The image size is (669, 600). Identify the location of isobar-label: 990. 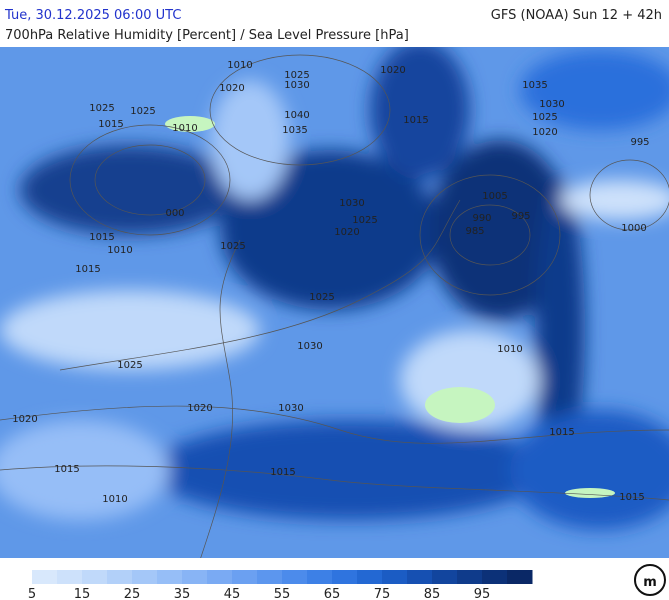
(481, 218).